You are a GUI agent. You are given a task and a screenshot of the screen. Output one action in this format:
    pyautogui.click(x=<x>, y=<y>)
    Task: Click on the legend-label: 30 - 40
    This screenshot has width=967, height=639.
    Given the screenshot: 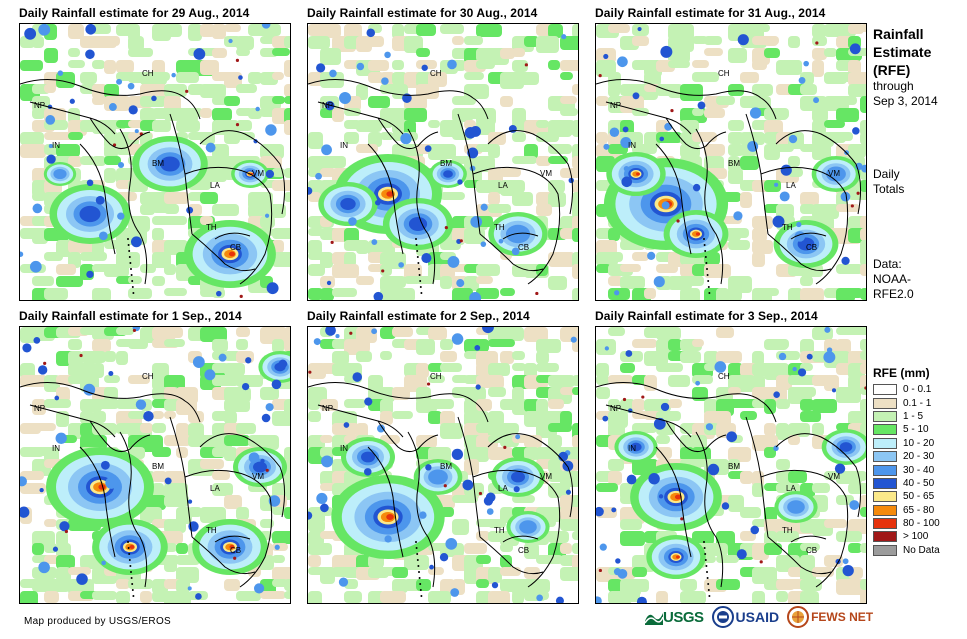 What is the action you would take?
    pyautogui.click(x=919, y=470)
    